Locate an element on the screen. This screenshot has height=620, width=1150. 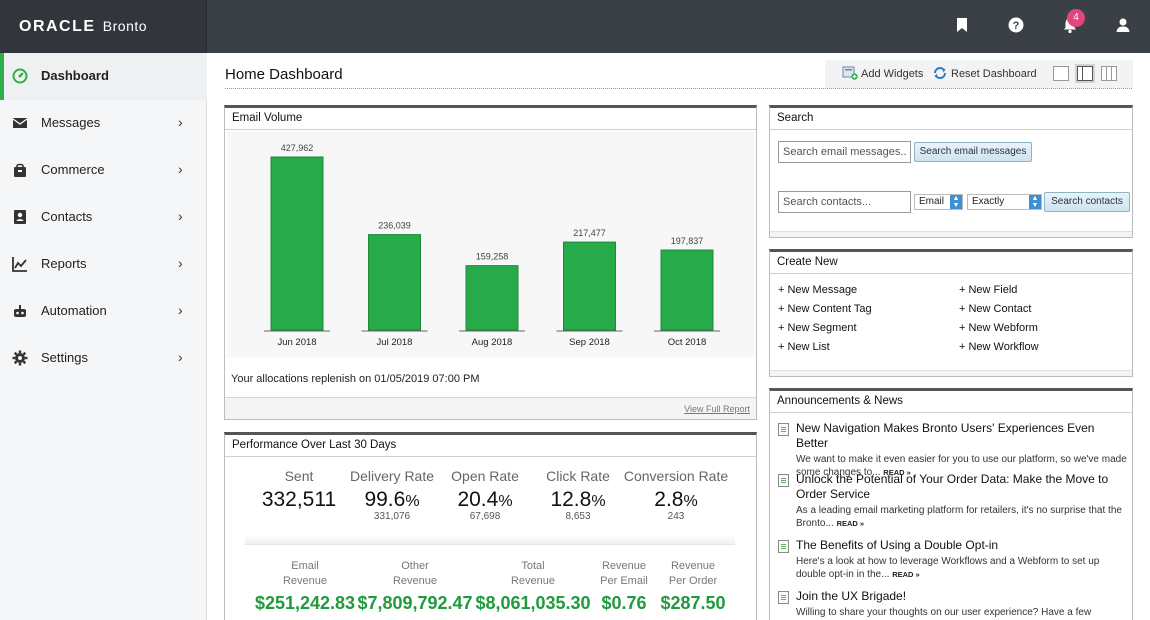
sidebar-item-commerce: Commerce › is located at coordinates (103, 170).